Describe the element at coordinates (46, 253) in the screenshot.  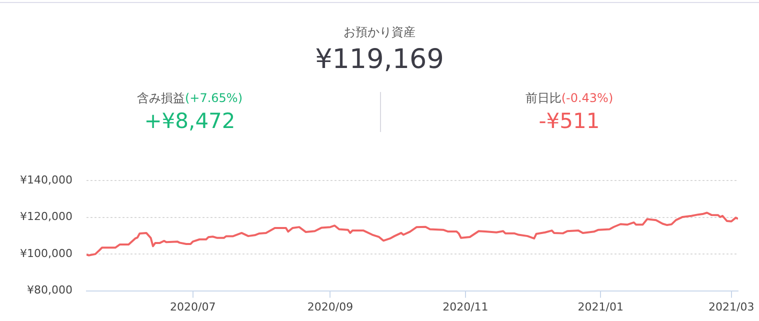
I see `y-tick-label: ¥100,000` at that location.